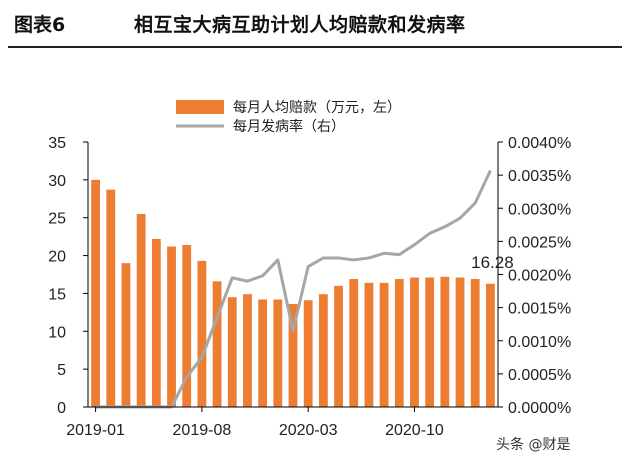  Describe the element at coordinates (315, 47) in the screenshot. I see `title-divider` at that location.